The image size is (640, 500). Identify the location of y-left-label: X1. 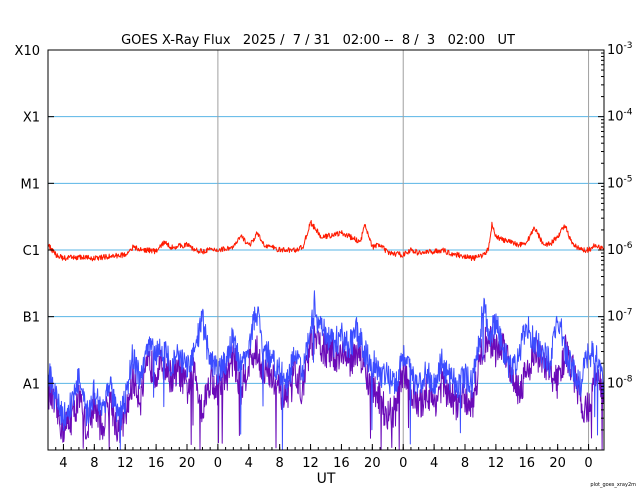
(31, 118).